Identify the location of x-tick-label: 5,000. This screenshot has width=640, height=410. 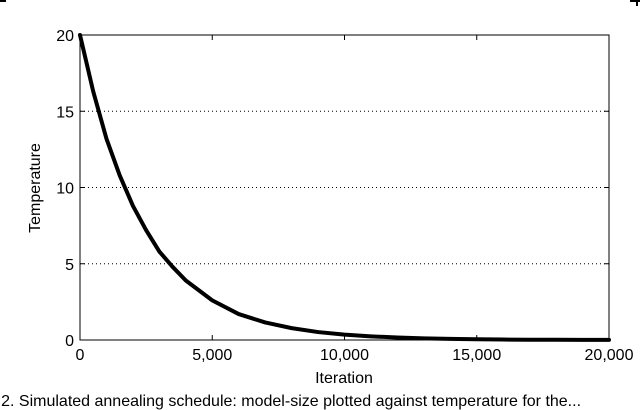
(212, 355).